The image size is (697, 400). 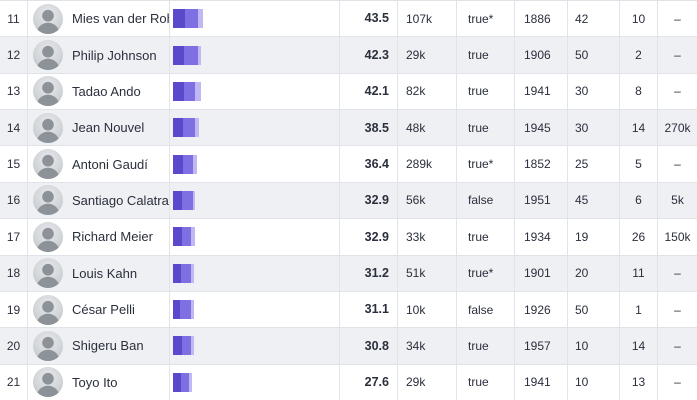 What do you see at coordinates (14, 346) in the screenshot?
I see `rank-cell: 20` at bounding box center [14, 346].